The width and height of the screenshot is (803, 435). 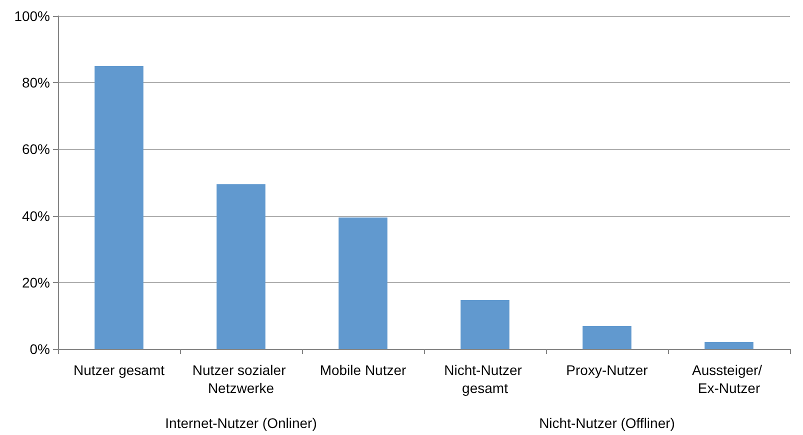 I want to click on x-tick-label: Nutzer sozialer Netzwerke, so click(x=241, y=379).